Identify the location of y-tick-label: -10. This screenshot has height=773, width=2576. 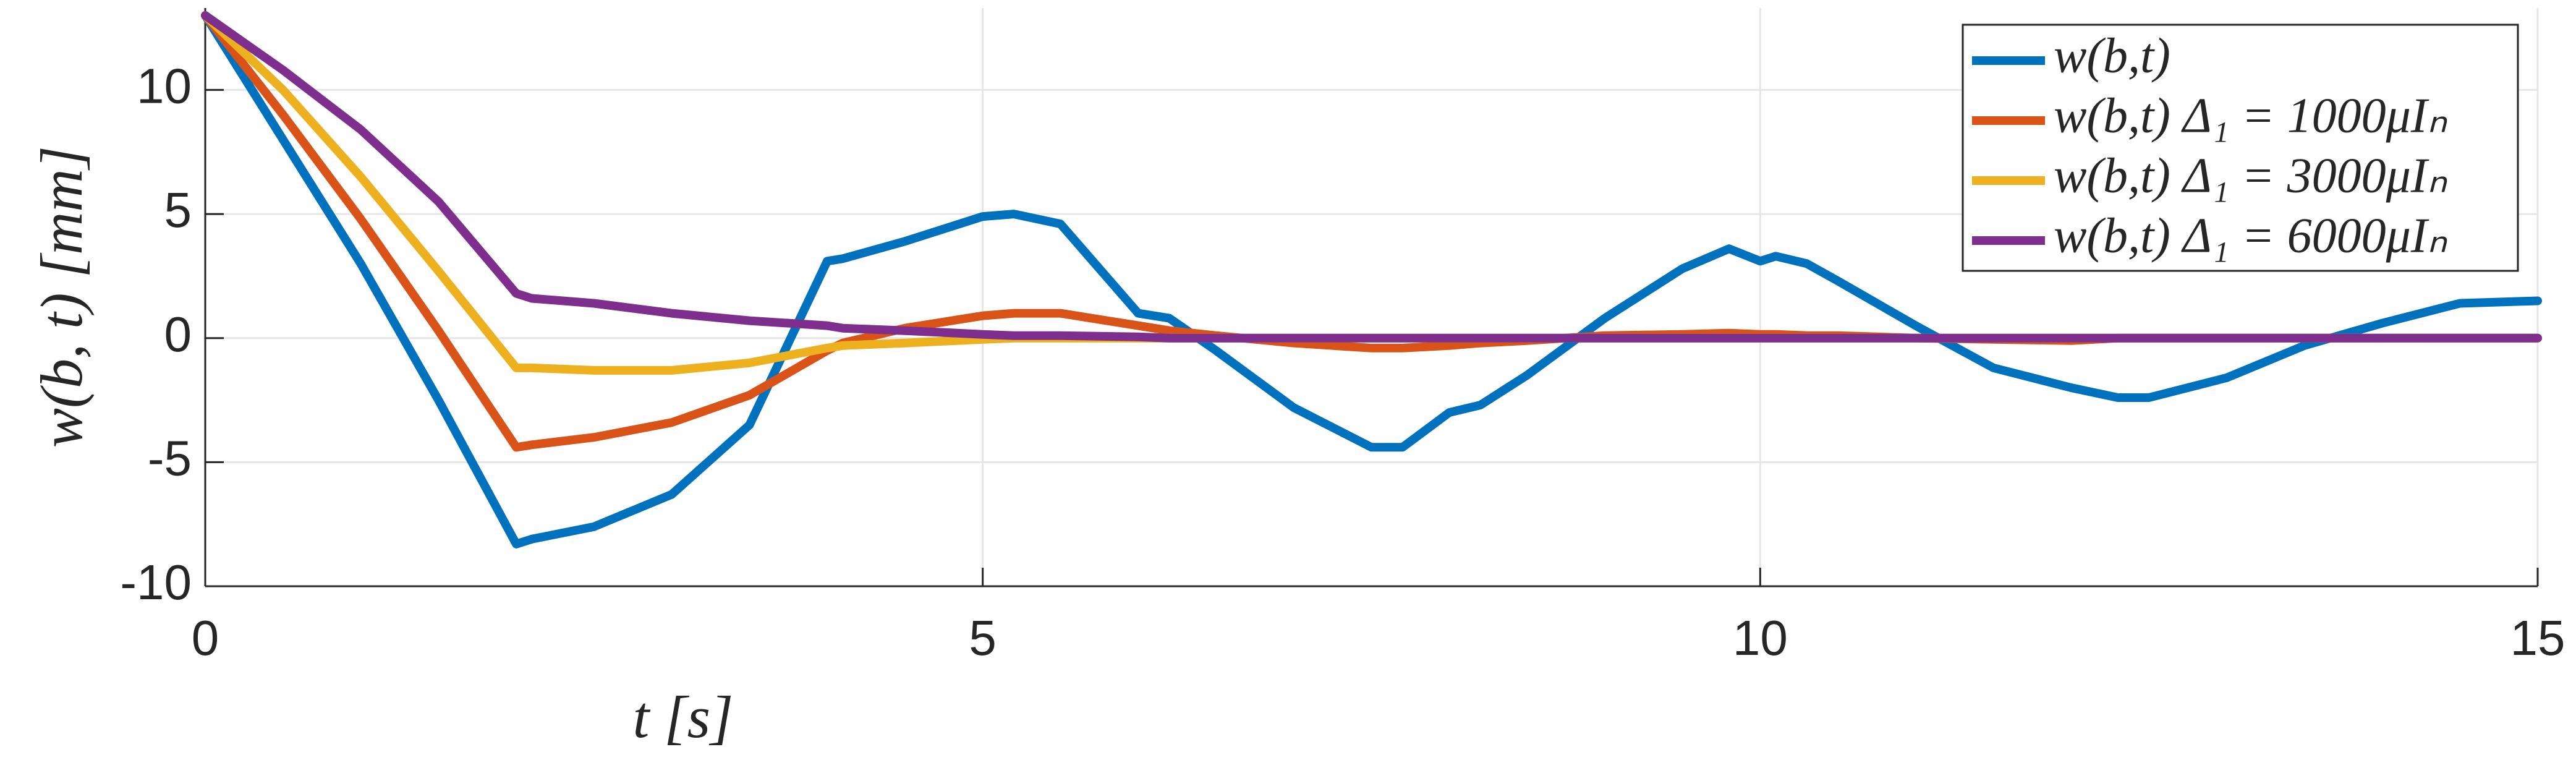
(156, 582).